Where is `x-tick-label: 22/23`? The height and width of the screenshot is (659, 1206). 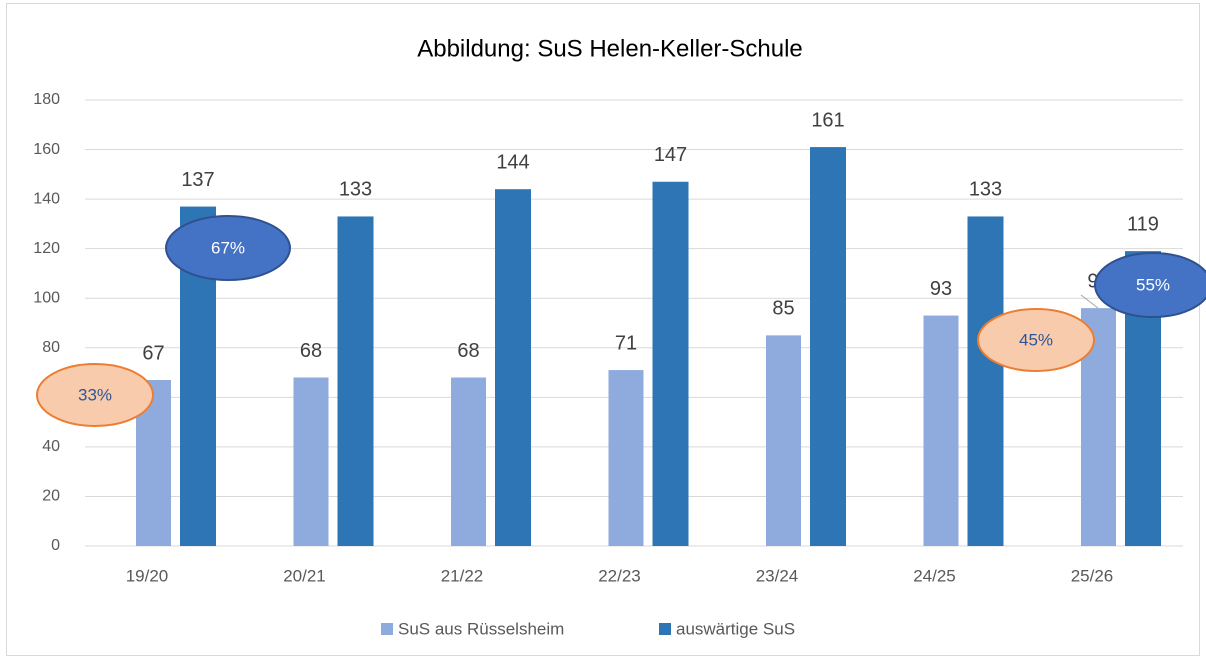 x-tick-label: 22/23 is located at coordinates (619, 575).